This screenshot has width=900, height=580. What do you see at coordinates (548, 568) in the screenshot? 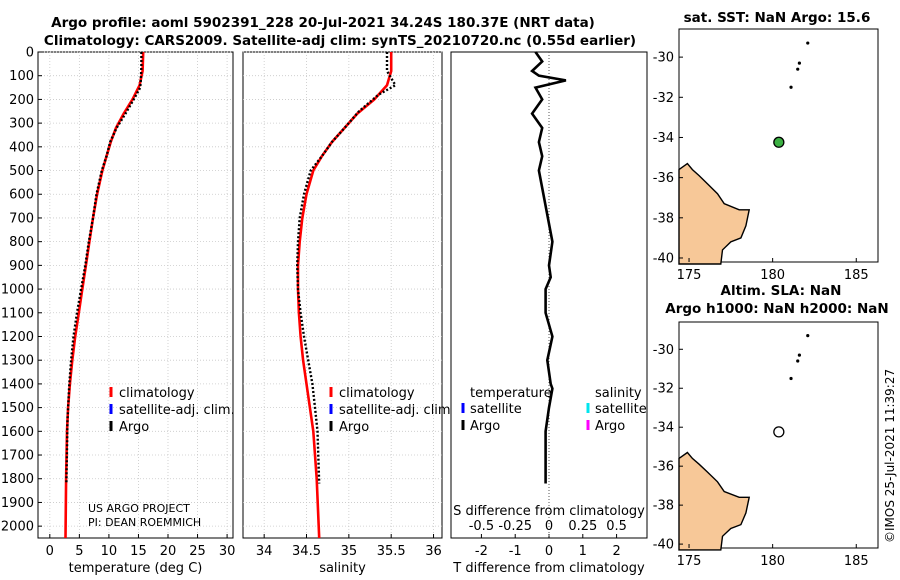
I see `x-axis-label: T difference from climatology` at bounding box center [548, 568].